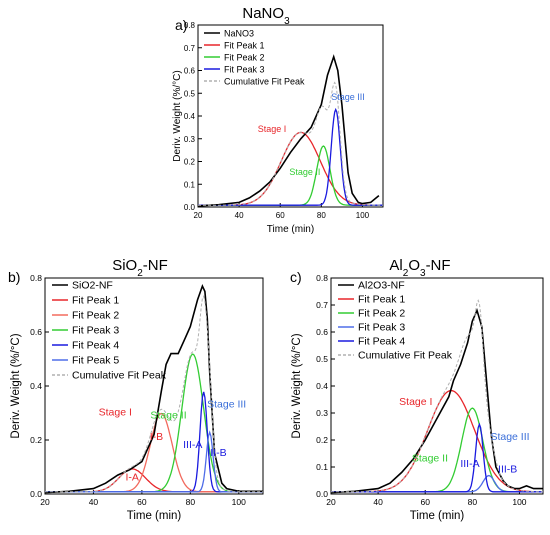 This screenshot has height=535, width=550. Describe the element at coordinates (156, 437) in the screenshot. I see `annotation-label: I-B` at that location.